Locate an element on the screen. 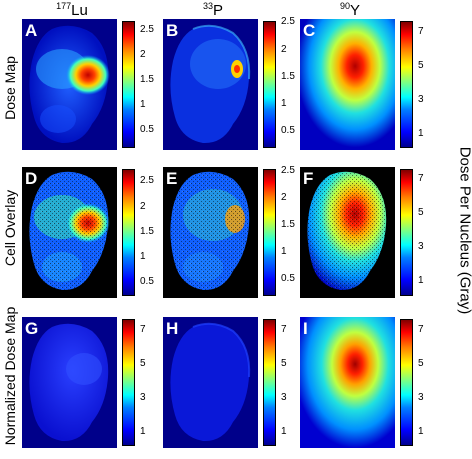  panel-letter: I is located at coordinates (305, 328).